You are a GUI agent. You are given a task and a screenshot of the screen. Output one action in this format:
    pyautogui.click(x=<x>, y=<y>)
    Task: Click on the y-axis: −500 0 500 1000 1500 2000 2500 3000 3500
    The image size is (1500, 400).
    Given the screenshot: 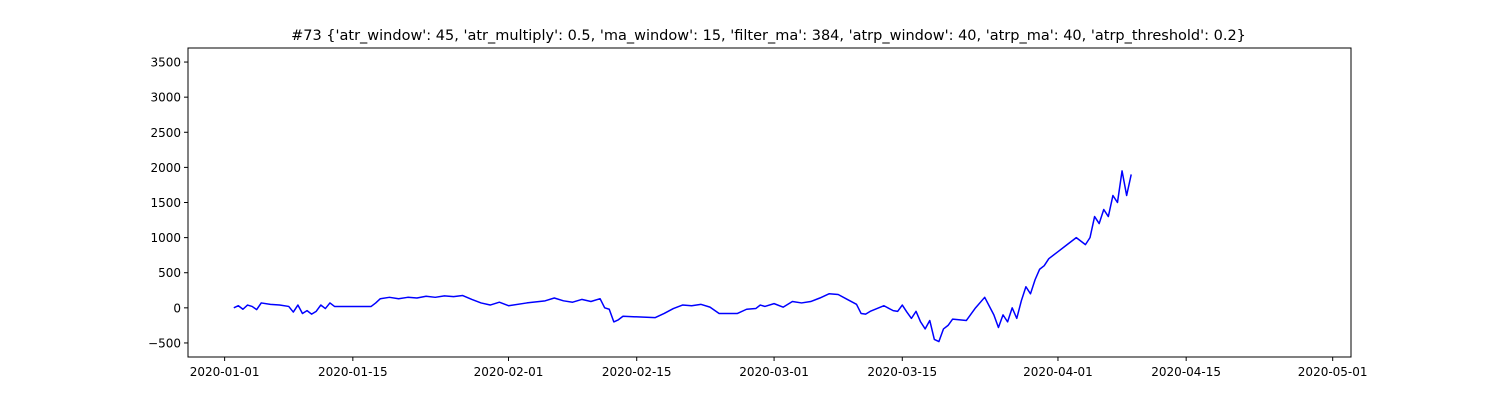 What is the action you would take?
    pyautogui.click(x=168, y=203)
    